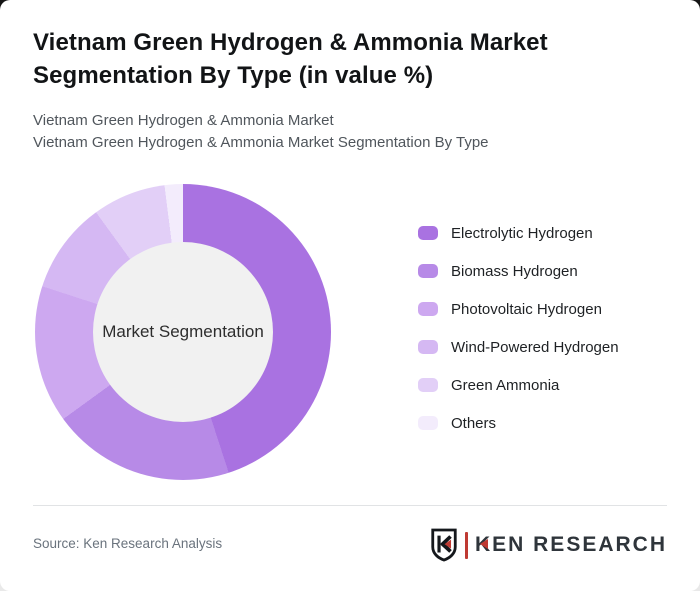  I want to click on donut-hole: Market Segmentation, so click(183, 332).